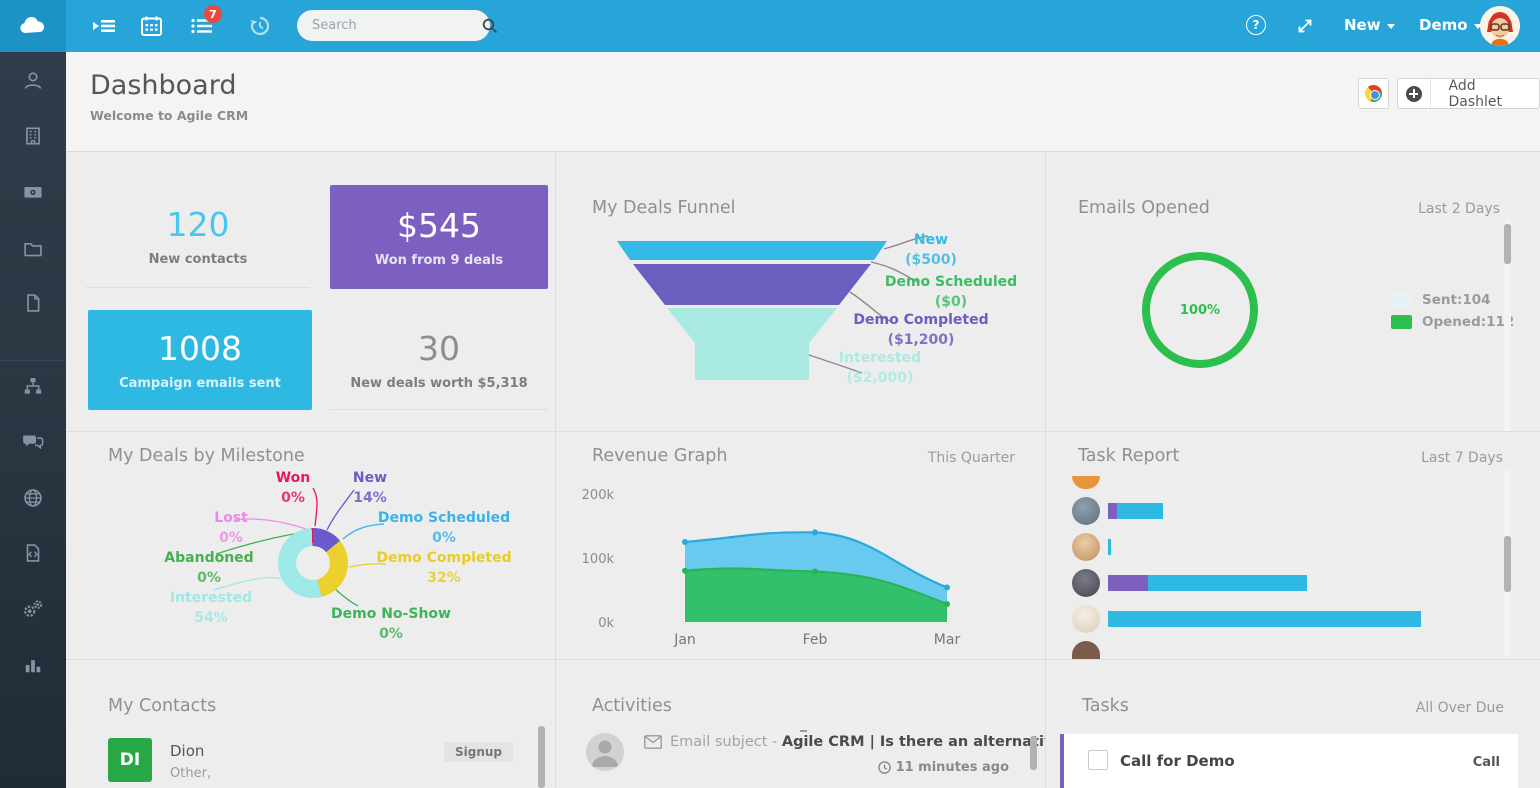  I want to click on task-checkbox, so click(1098, 760).